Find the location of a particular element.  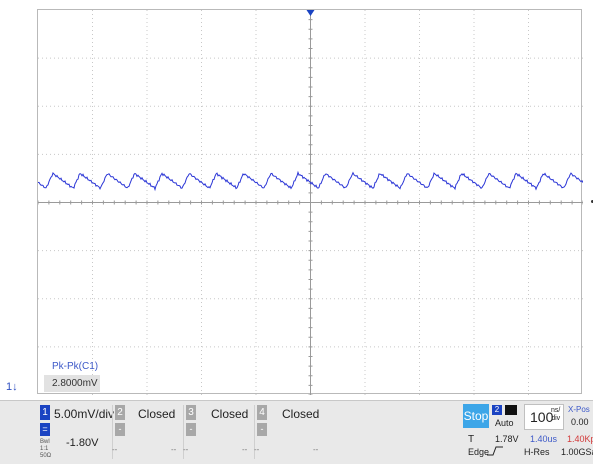

right-edge-dot is located at coordinates (592, 201).